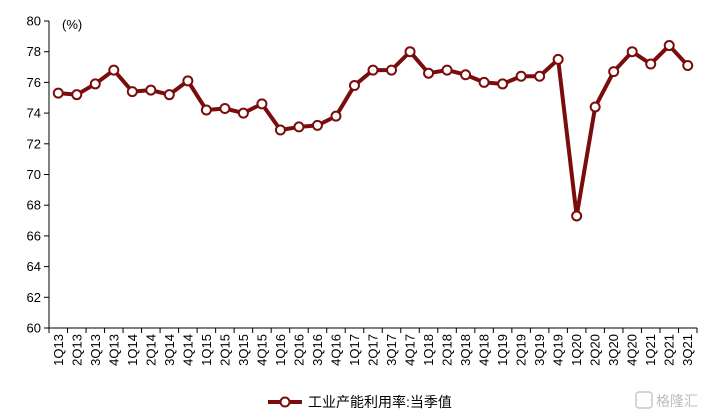 Image resolution: width=707 pixels, height=416 pixels. Describe the element at coordinates (539, 350) in the screenshot. I see `x-tick-label: 3Q19` at that location.